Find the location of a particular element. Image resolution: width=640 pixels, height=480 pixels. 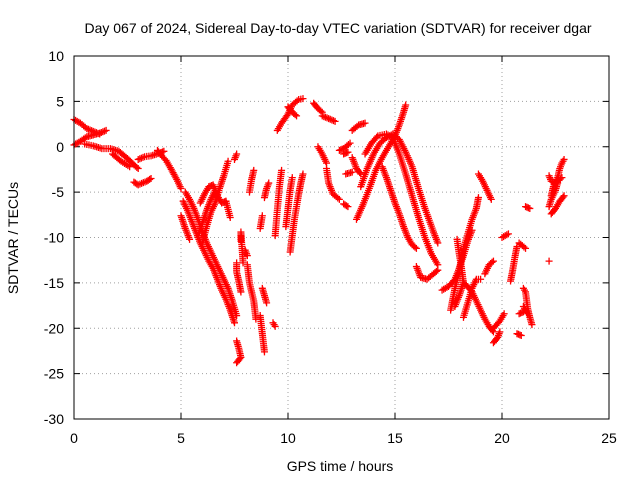

x-tick-label: 25 is located at coordinates (609, 438).